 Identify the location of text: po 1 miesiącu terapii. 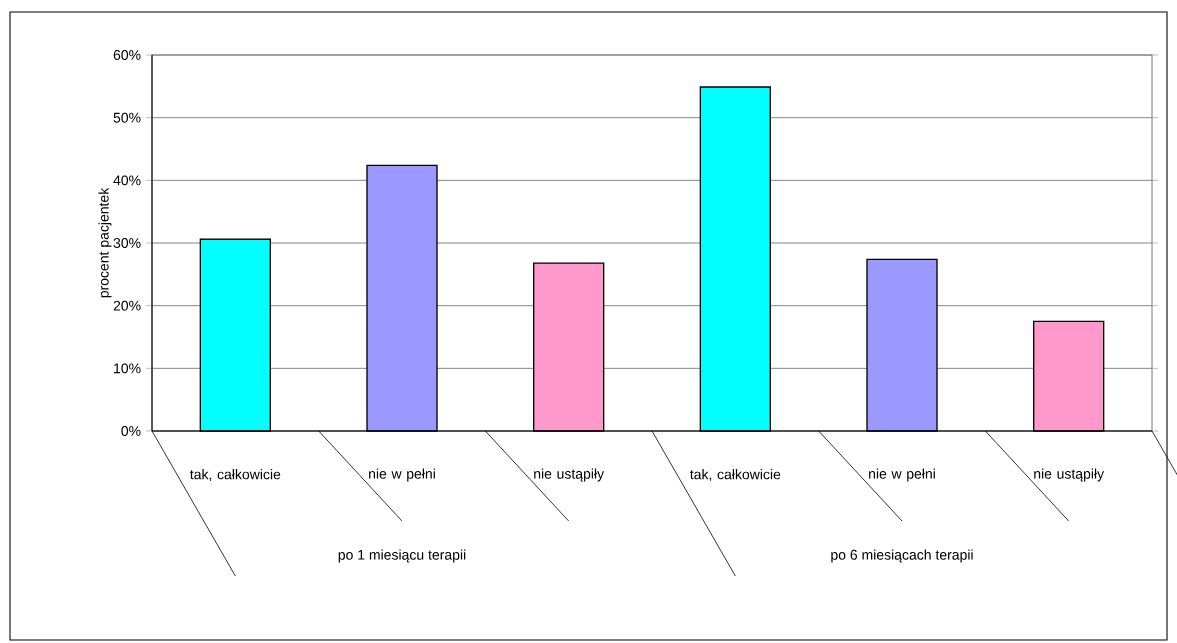
(402, 556).